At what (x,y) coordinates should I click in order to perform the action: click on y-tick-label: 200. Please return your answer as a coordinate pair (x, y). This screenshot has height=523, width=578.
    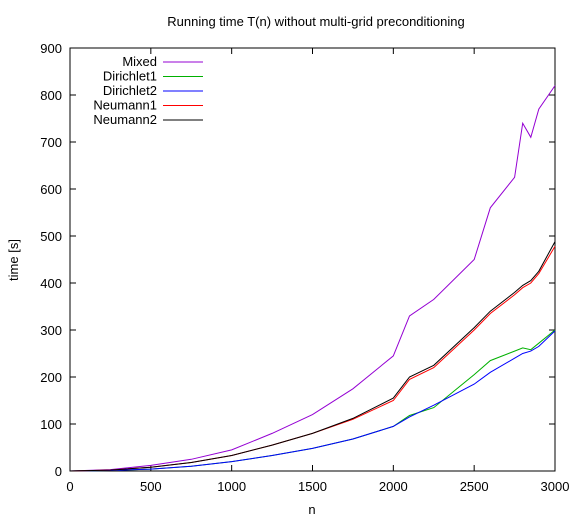
    Looking at the image, I should click on (51, 377).